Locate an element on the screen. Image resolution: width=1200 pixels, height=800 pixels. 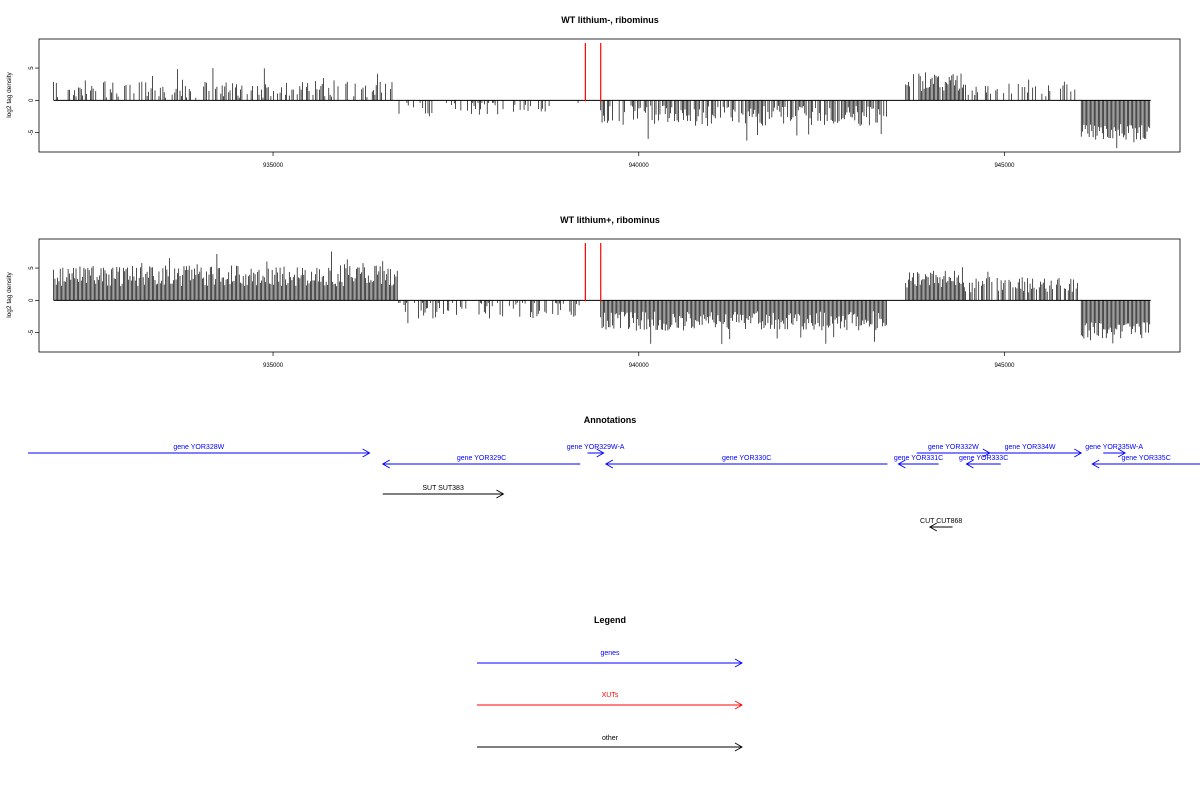
feature-label: gene YOR330C is located at coordinates (746, 458).